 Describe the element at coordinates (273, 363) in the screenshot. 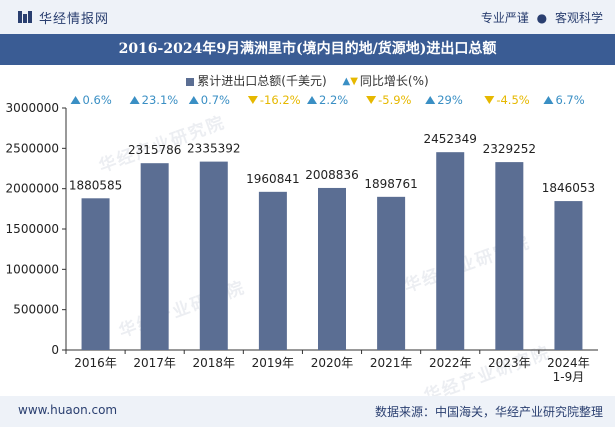

I see `x-tick-label: 2019年` at that location.